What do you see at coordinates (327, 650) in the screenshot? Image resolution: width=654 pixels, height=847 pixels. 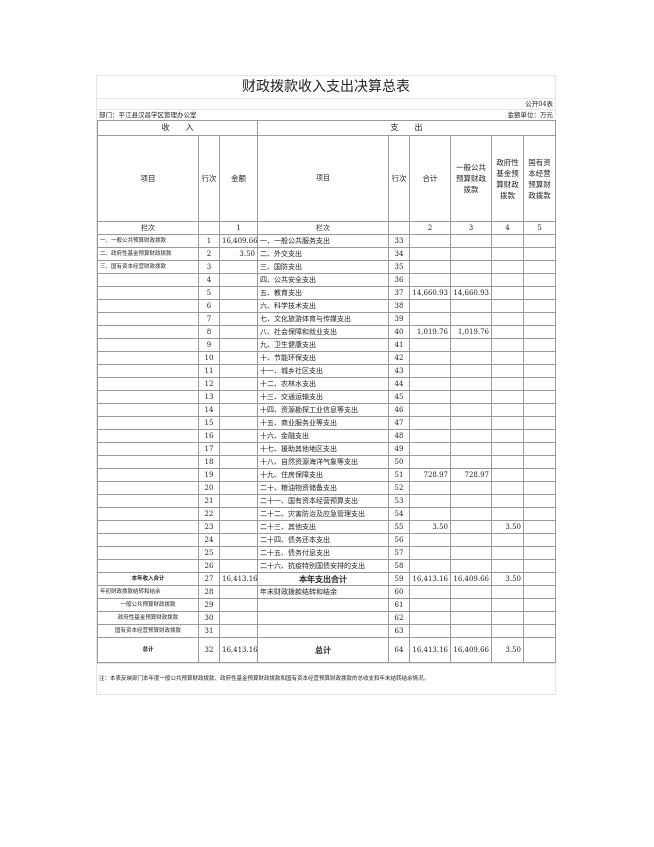 I see `table-row: 总计 32 16,413.16 总计 64 16,413.16 16,409.66 3.50` at bounding box center [327, 650].